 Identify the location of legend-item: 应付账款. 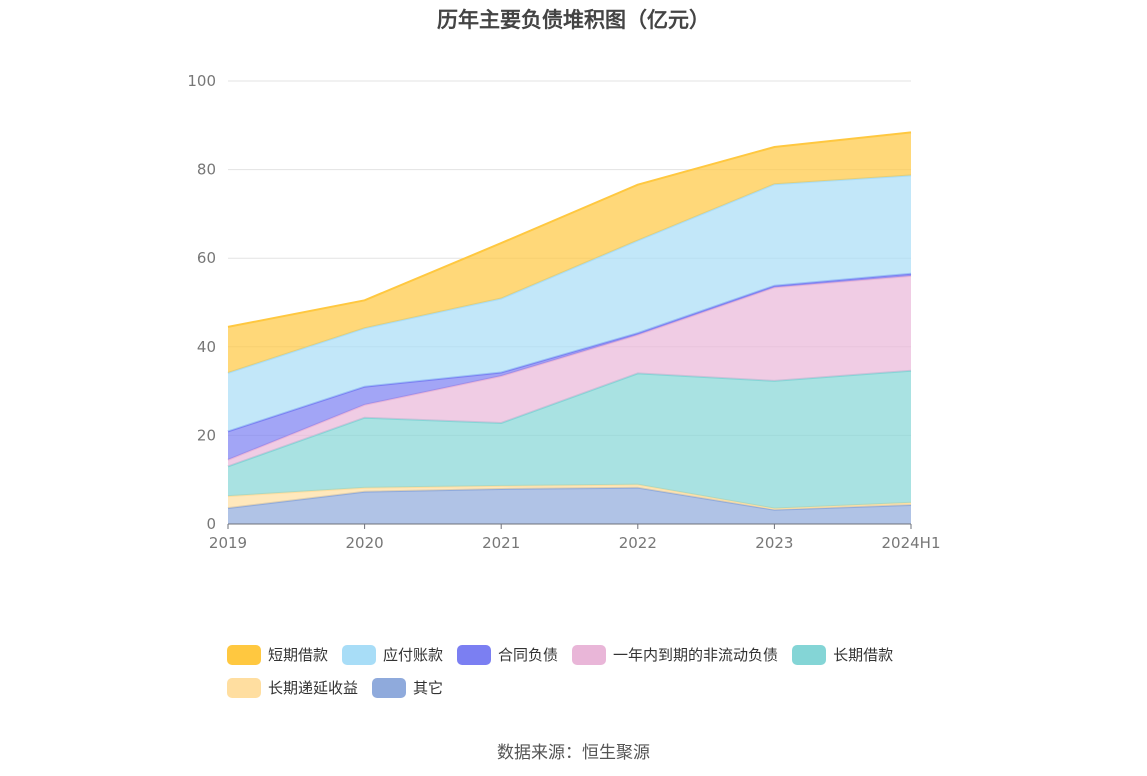
(392, 654).